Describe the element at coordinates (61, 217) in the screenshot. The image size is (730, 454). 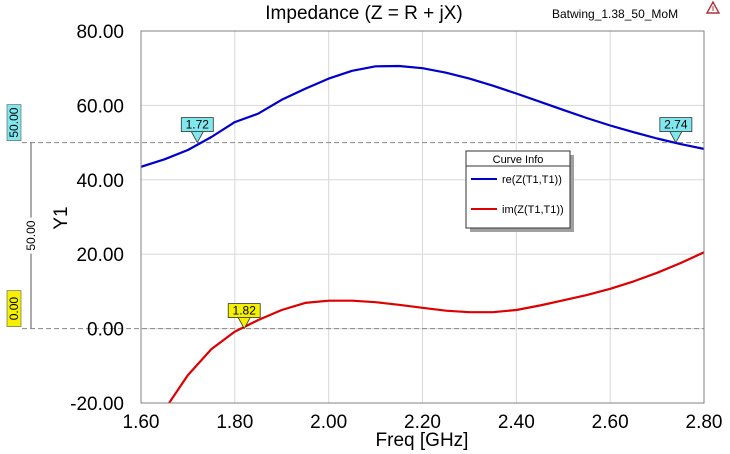
I see `y-axis-label: Y1` at that location.